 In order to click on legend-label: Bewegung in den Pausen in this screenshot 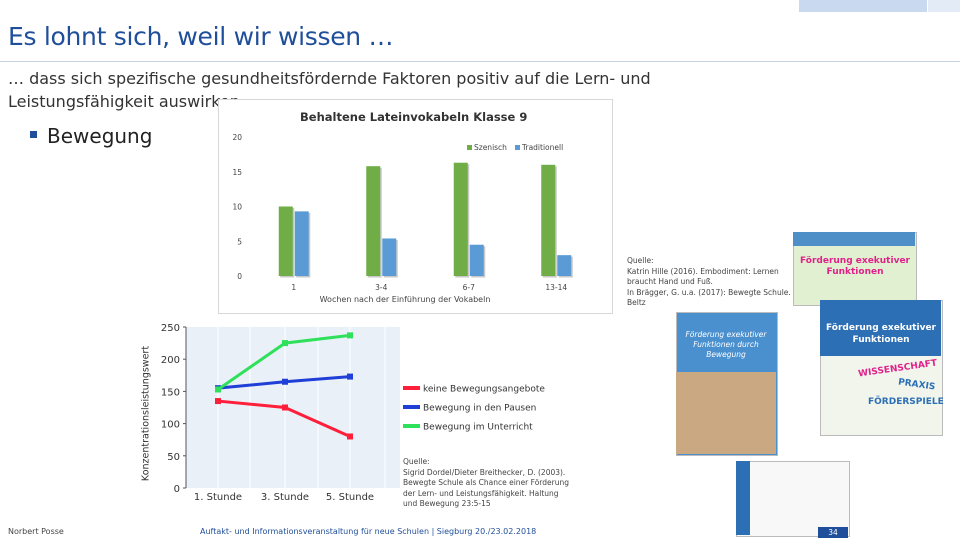, I will do `click(479, 409)`.